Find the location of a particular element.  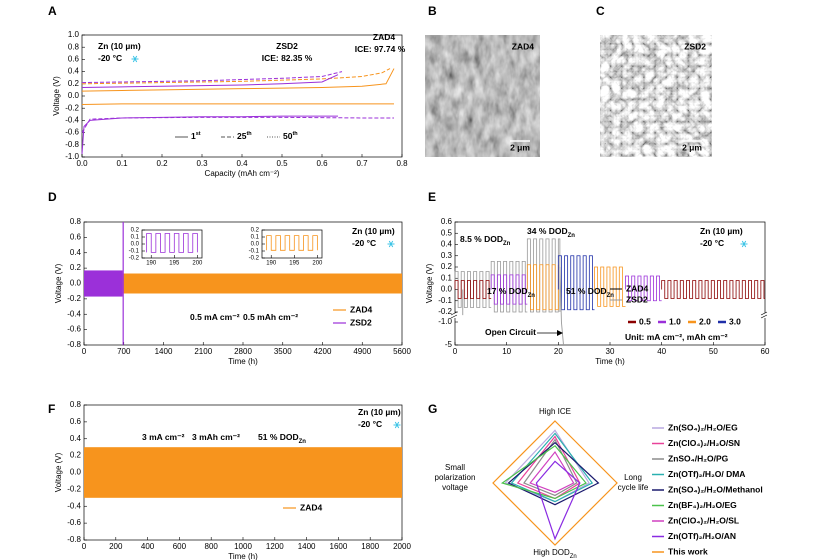

legend-label: 3.0 is located at coordinates (735, 321).